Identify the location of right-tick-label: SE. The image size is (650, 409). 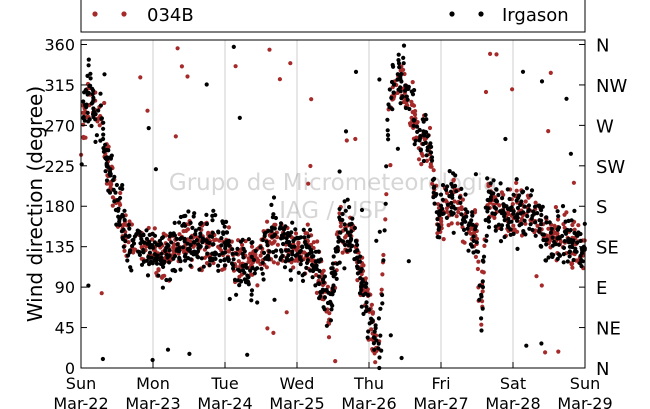
(607, 248).